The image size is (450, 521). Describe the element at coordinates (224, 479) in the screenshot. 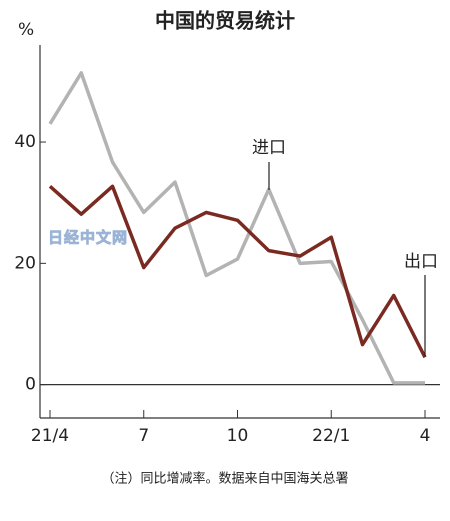

I see `note: （注）同比增减率。数据来自中国海关总署` at that location.